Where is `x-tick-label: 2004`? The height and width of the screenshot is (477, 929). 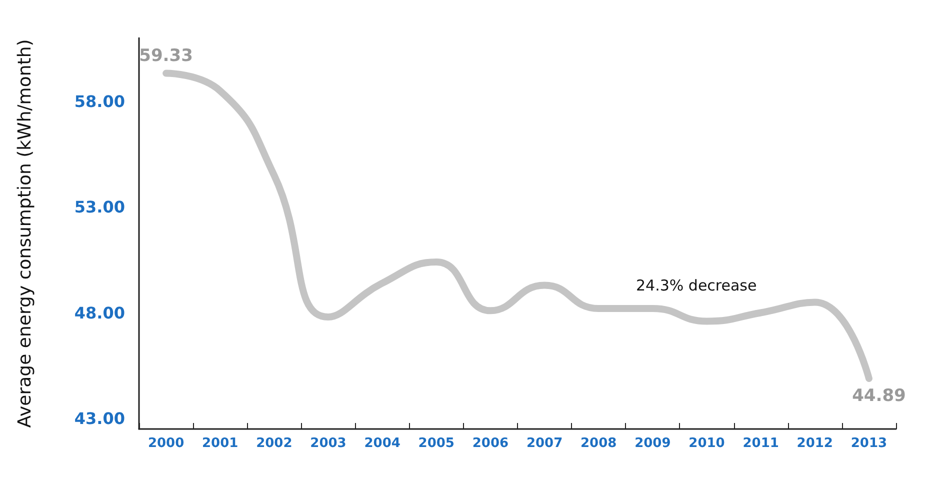
x-tick-label: 2004 is located at coordinates (382, 443).